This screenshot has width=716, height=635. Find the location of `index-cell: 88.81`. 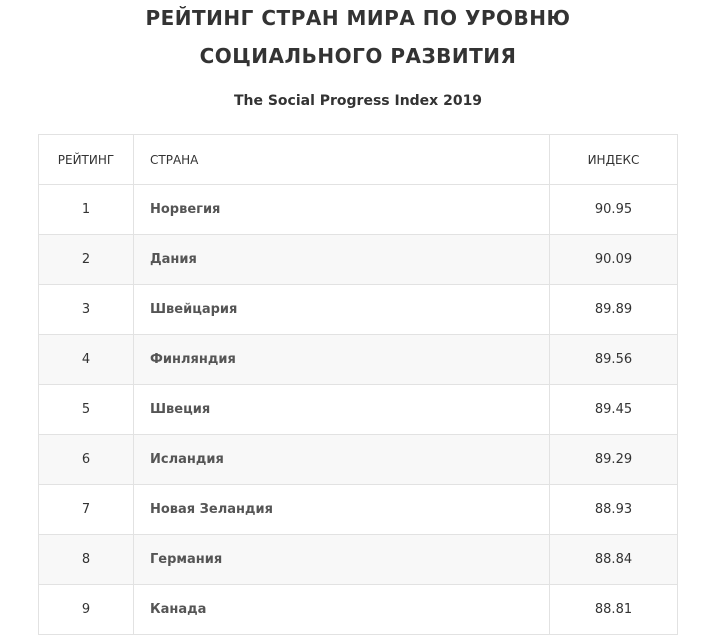

index-cell: 88.81 is located at coordinates (613, 609).